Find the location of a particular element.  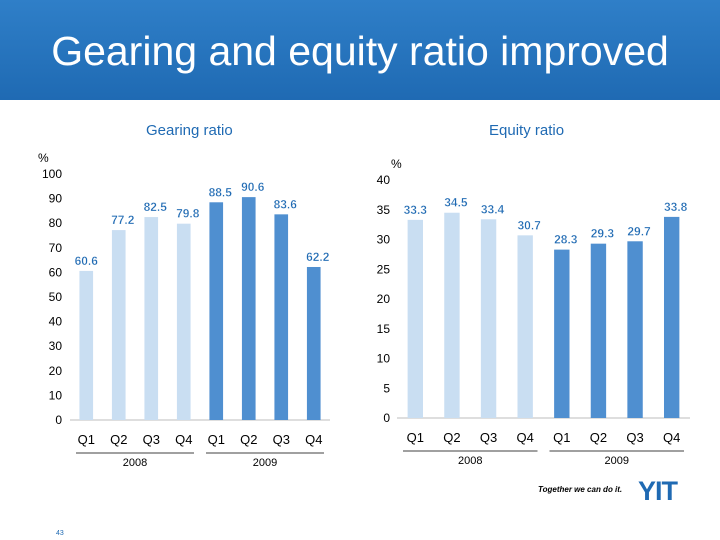

gearing-y-tick-label: 80 is located at coordinates (56, 223).